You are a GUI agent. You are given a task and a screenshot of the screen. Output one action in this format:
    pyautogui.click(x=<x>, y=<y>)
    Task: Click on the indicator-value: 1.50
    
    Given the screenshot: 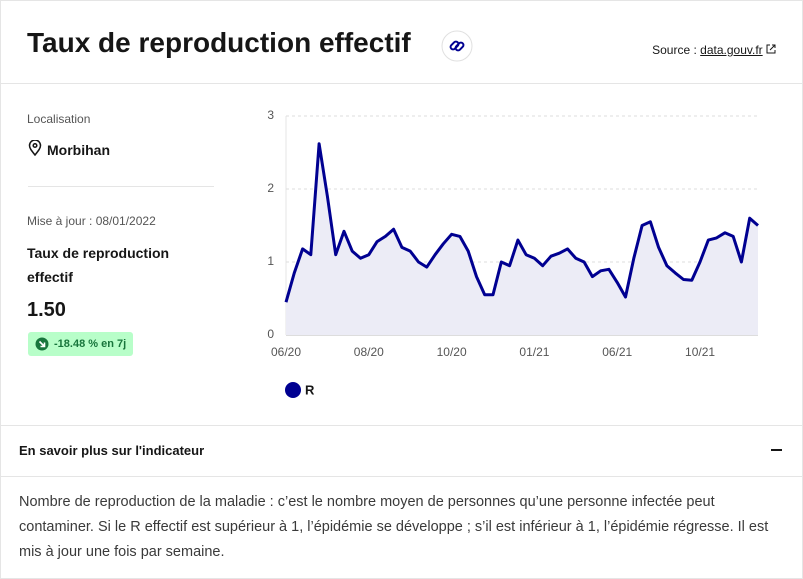 What is the action you would take?
    pyautogui.click(x=46, y=310)
    